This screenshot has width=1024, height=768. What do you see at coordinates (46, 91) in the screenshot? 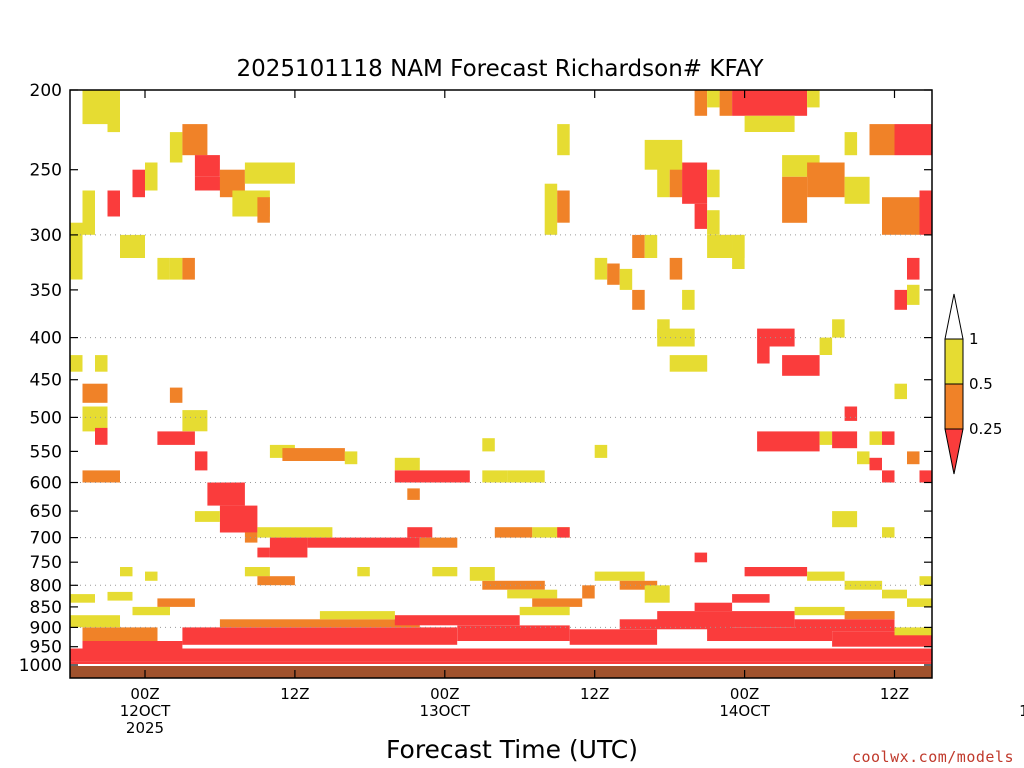
I see `y-tick-label: 200` at bounding box center [46, 91].